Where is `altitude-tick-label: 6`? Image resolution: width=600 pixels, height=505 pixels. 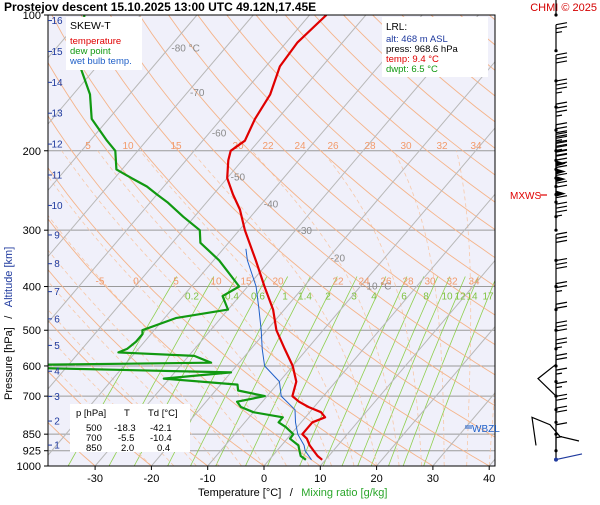 altitude-tick-label: 6 is located at coordinates (57, 319).